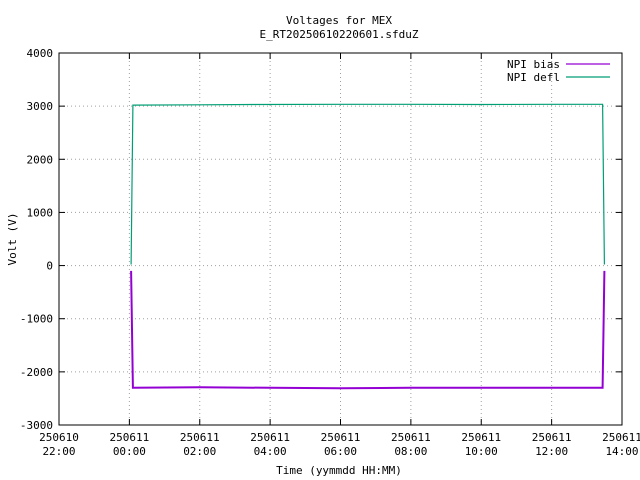 The width and height of the screenshot is (640, 480). Describe the element at coordinates (551, 451) in the screenshot. I see `x-tick-time: 12:00` at that location.